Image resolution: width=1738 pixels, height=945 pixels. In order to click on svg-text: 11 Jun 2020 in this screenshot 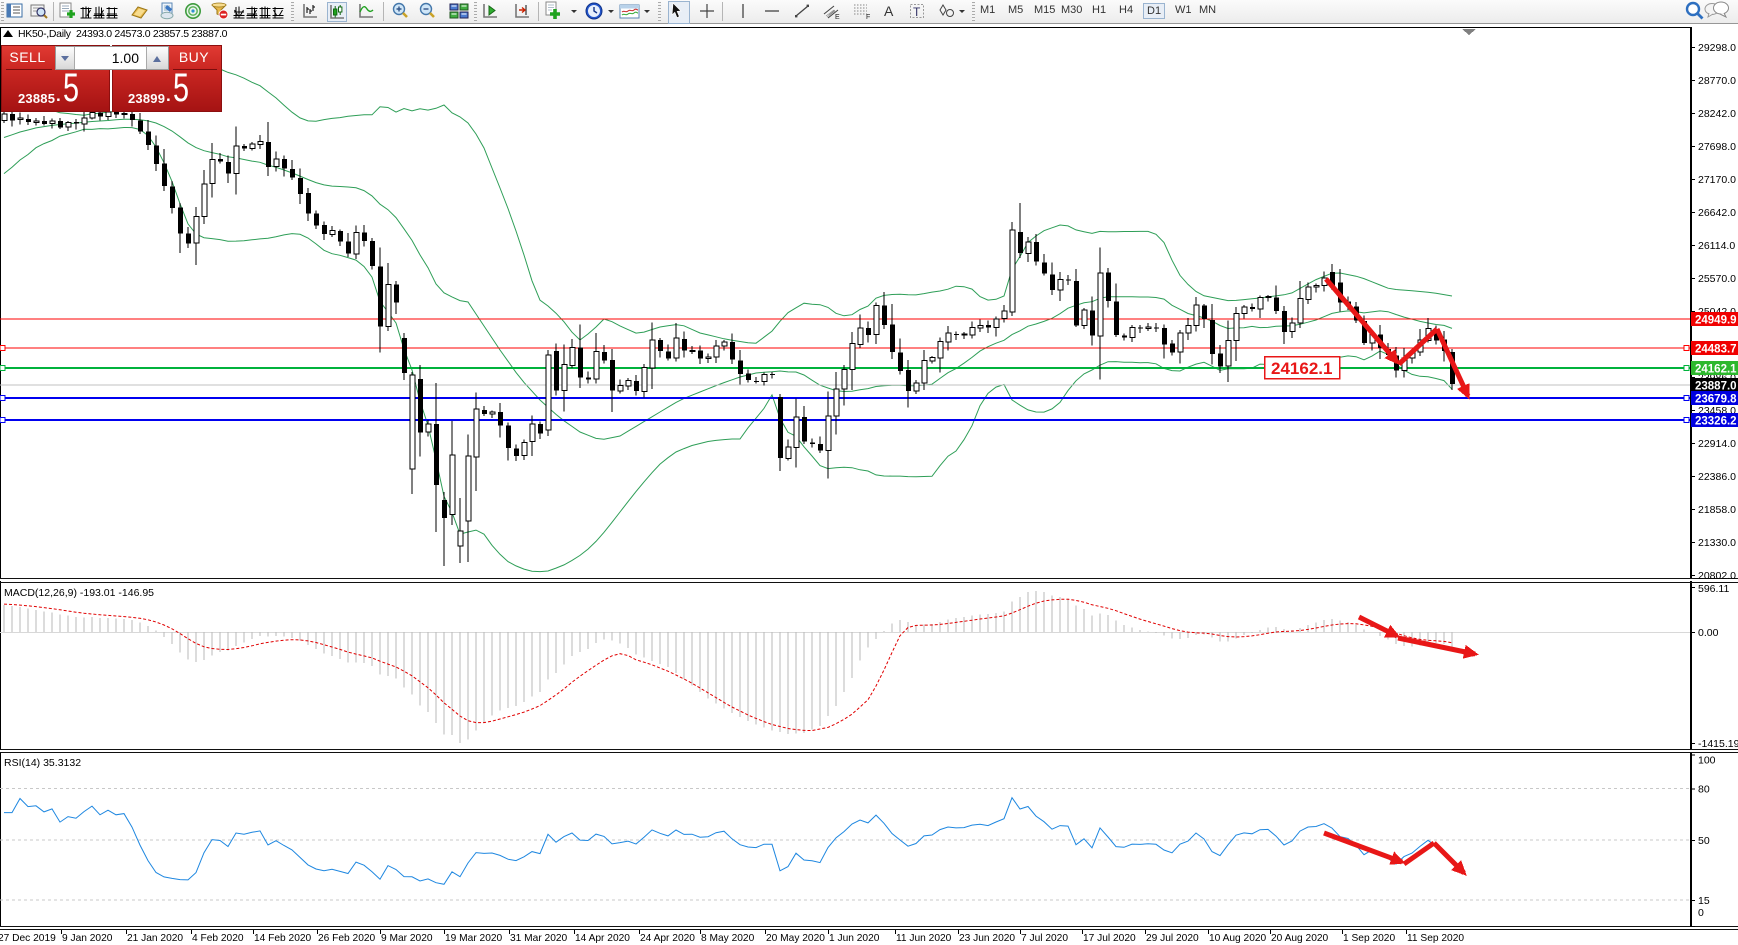, I will do `click(924, 938)`.